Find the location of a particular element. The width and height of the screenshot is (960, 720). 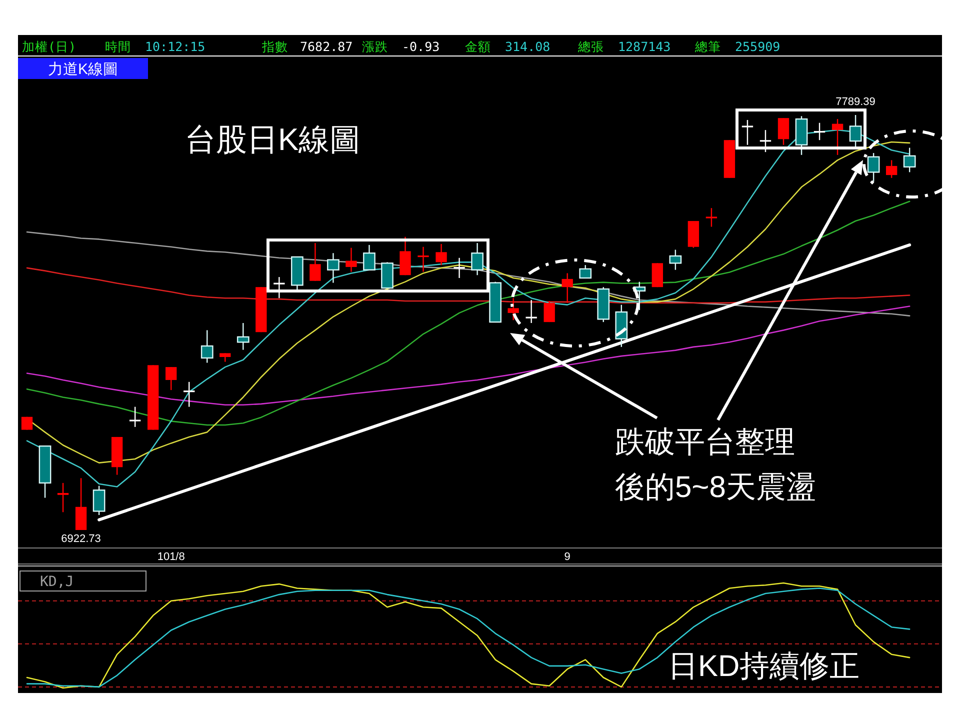

text: 金額 is located at coordinates (478, 46).